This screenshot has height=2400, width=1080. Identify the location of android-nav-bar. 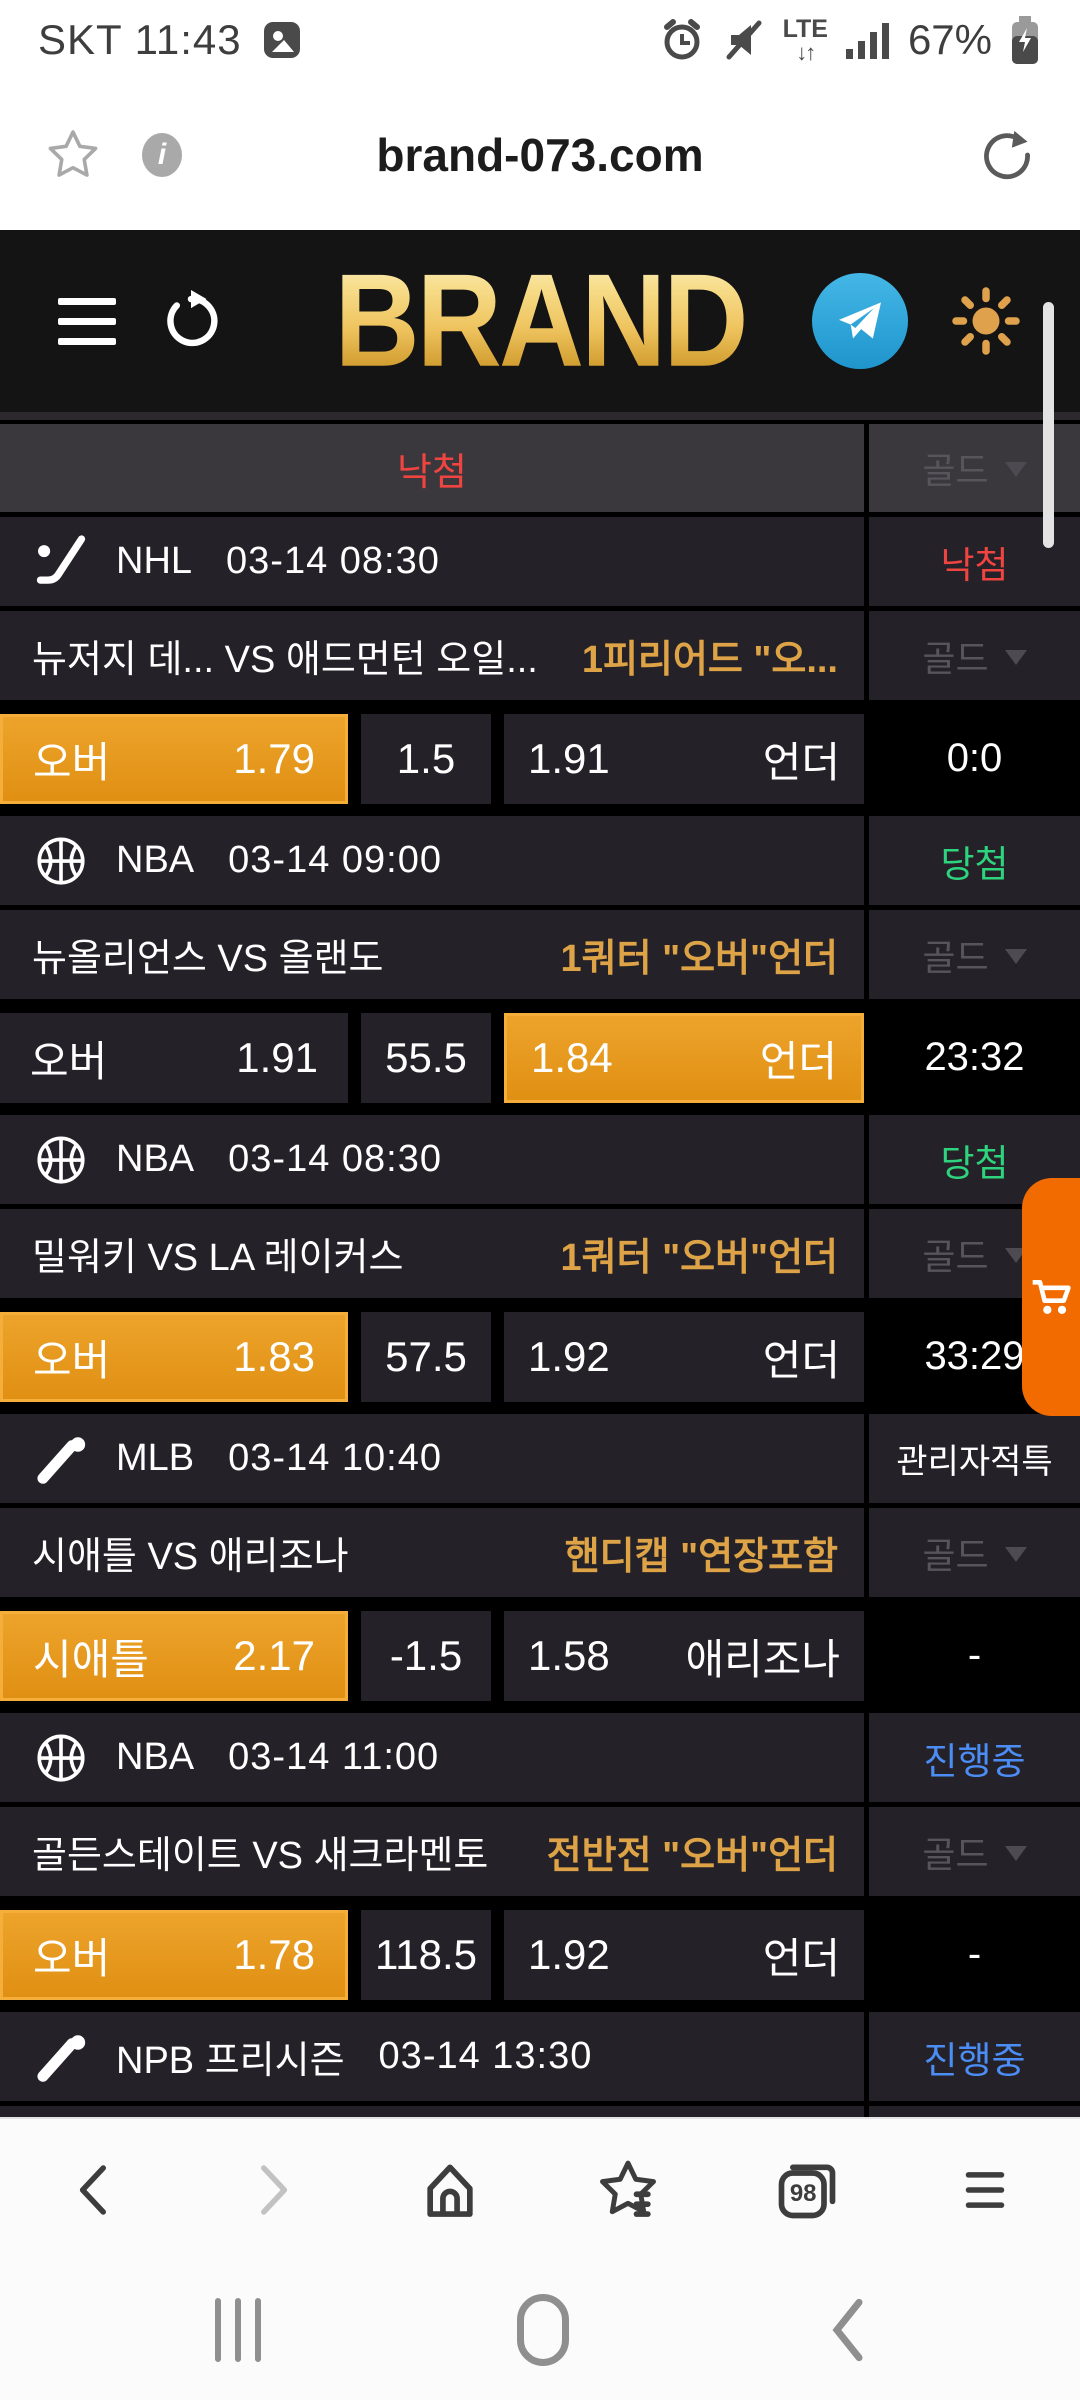
(540, 2330).